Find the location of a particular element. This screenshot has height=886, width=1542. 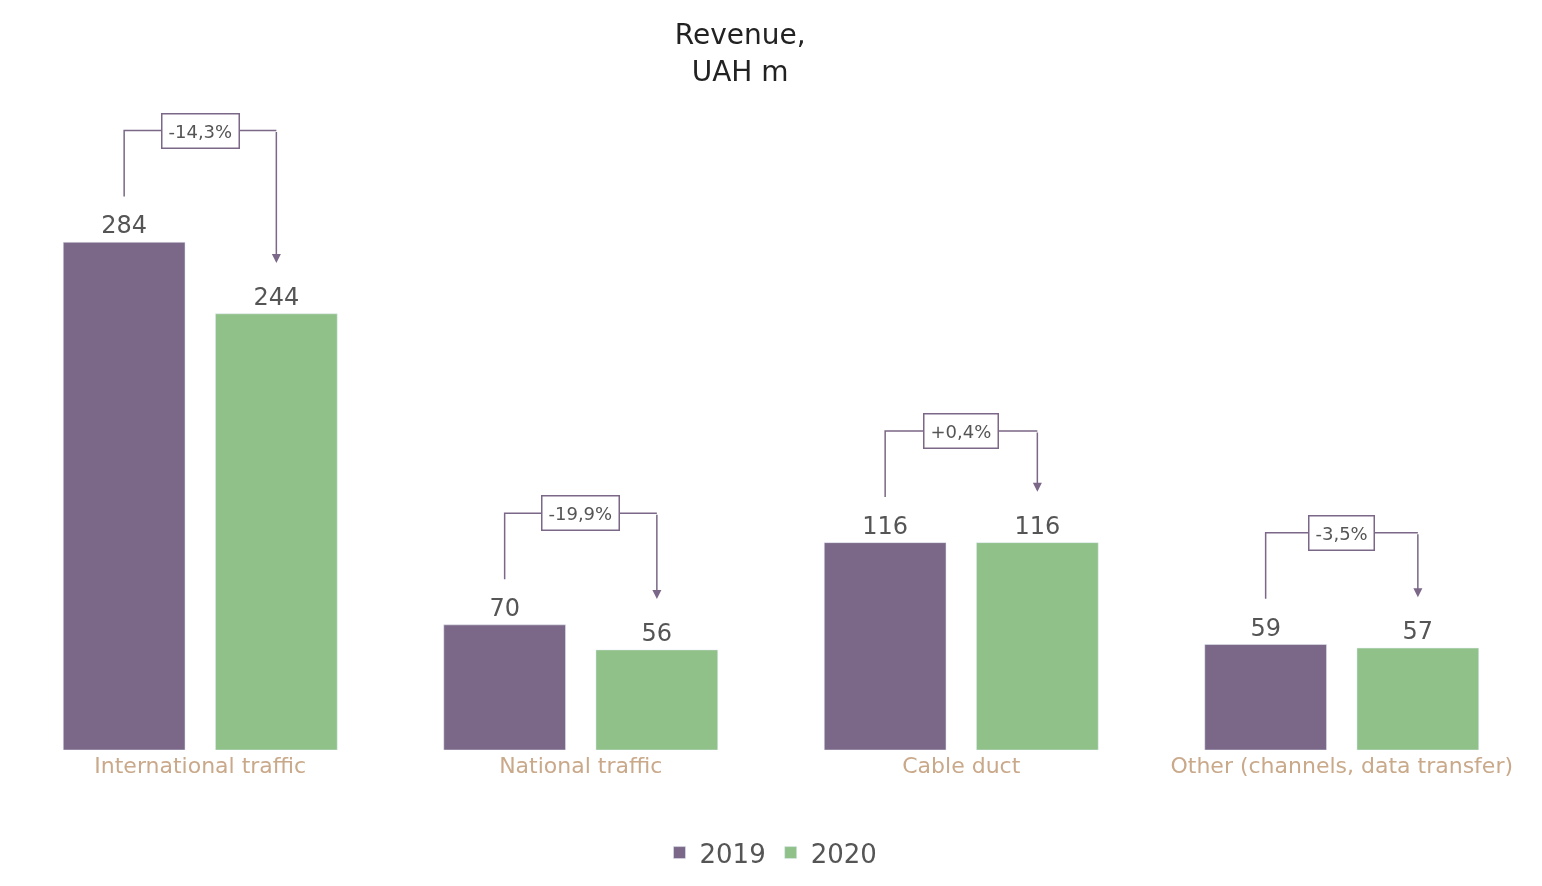

annotation: +0,4% is located at coordinates (961, 431).